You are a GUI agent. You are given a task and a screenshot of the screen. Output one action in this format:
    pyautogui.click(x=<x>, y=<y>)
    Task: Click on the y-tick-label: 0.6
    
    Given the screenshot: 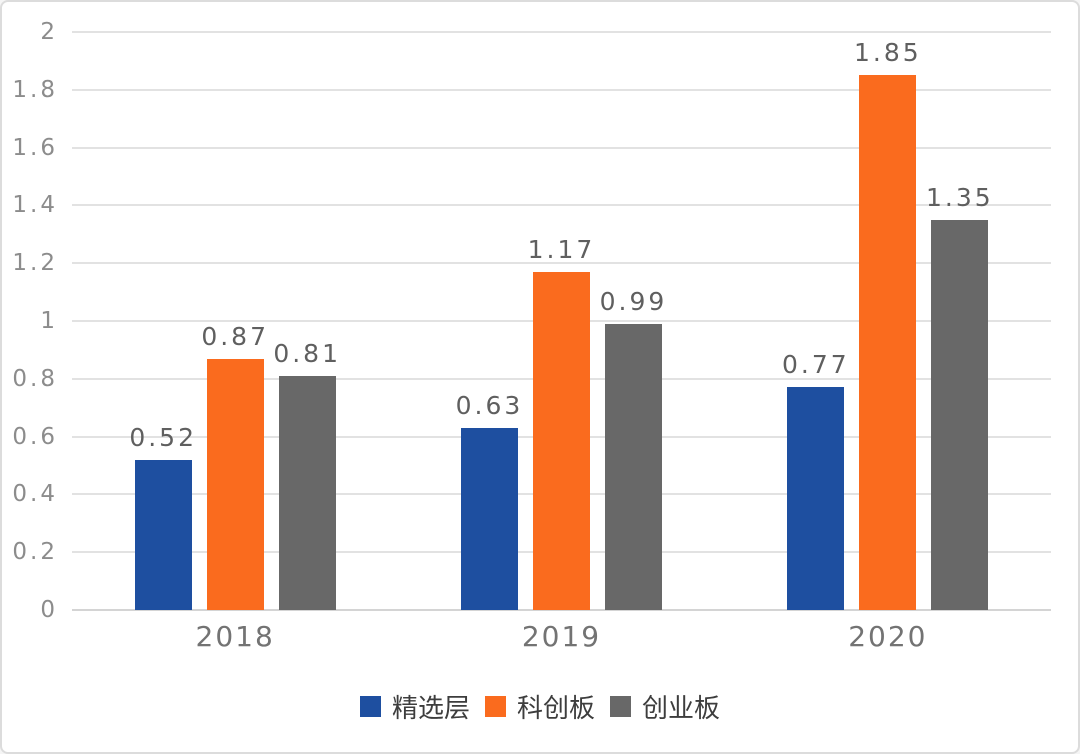 What is the action you would take?
    pyautogui.click(x=35, y=436)
    